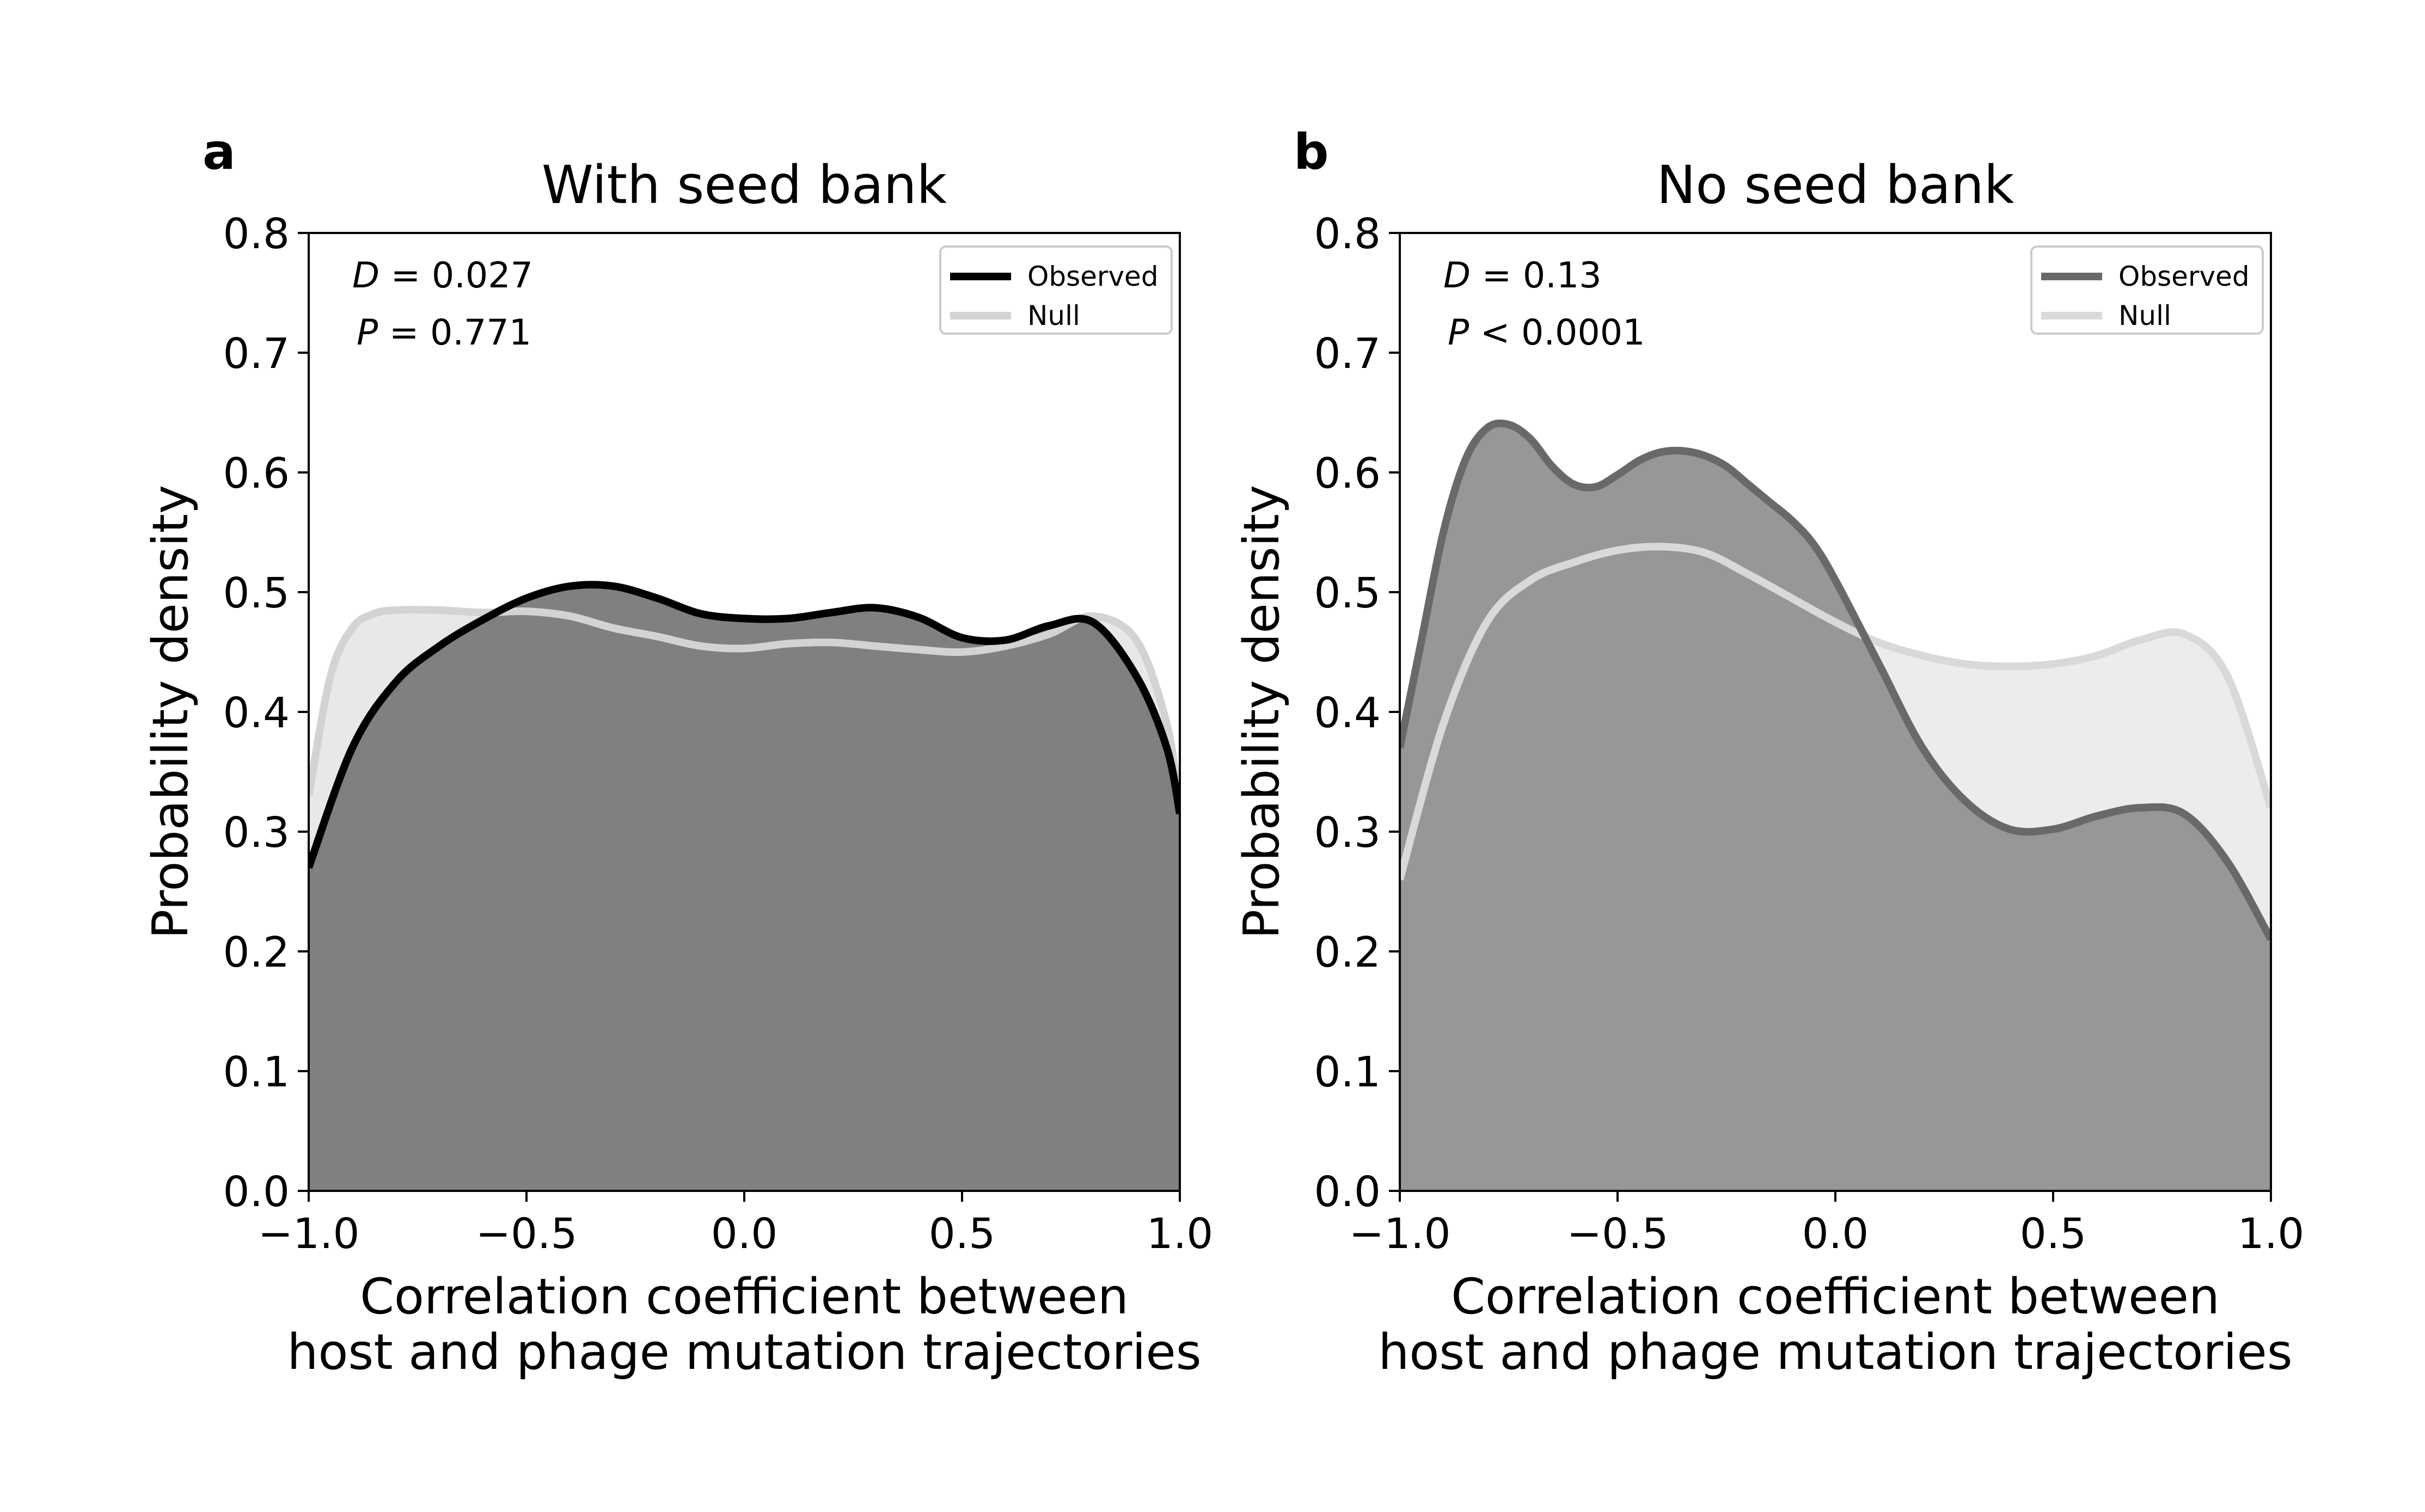 This screenshot has width=2425, height=1512. What do you see at coordinates (1835, 712) in the screenshot?
I see `series-line-null` at bounding box center [1835, 712].